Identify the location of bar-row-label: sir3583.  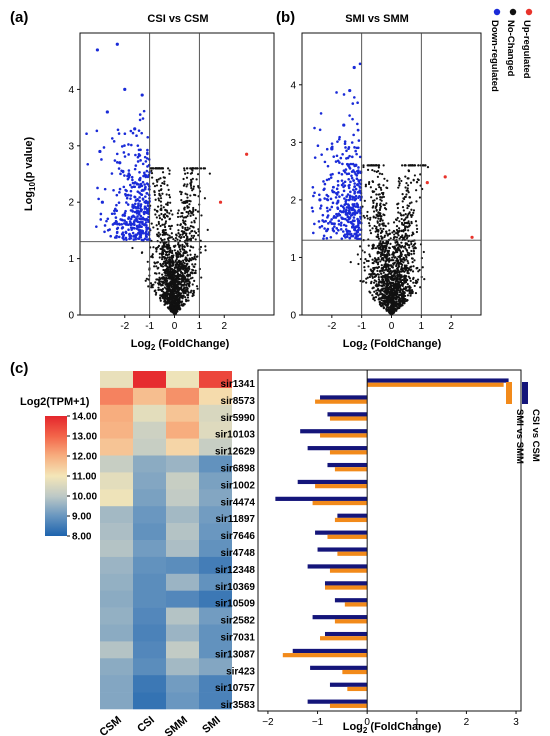
(238, 705).